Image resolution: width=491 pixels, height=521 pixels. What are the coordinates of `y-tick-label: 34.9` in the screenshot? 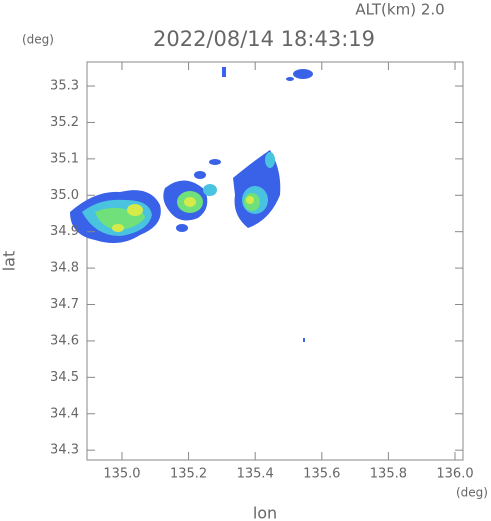 It's located at (64, 231).